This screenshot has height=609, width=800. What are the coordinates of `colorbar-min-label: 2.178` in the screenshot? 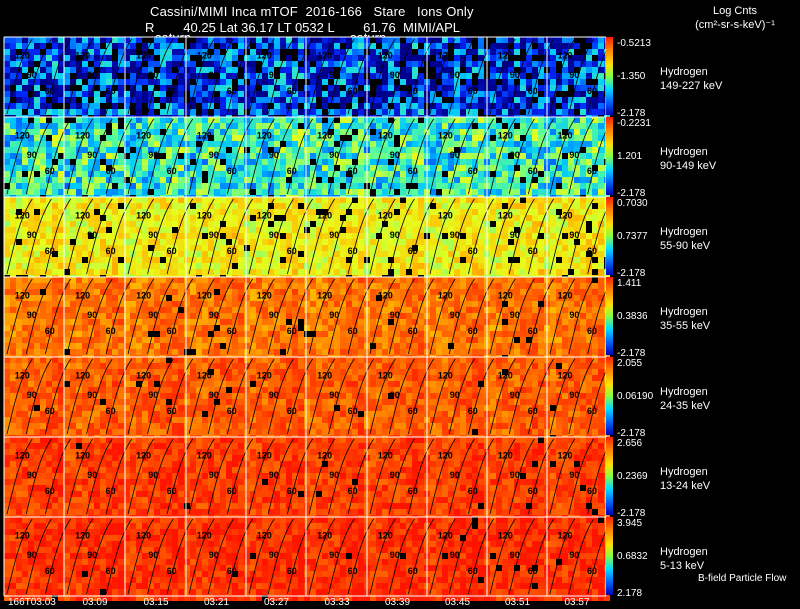 It's located at (630, 593).